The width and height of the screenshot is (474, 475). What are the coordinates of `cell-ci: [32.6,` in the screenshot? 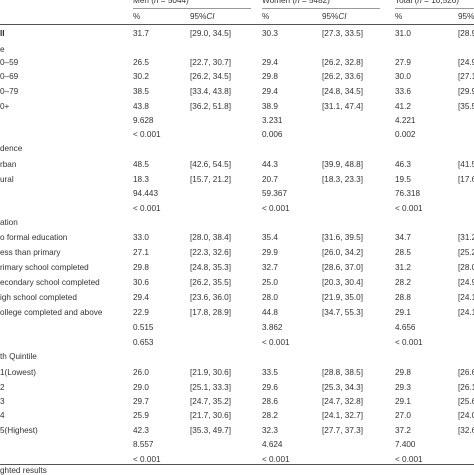 It's located at (466, 430).